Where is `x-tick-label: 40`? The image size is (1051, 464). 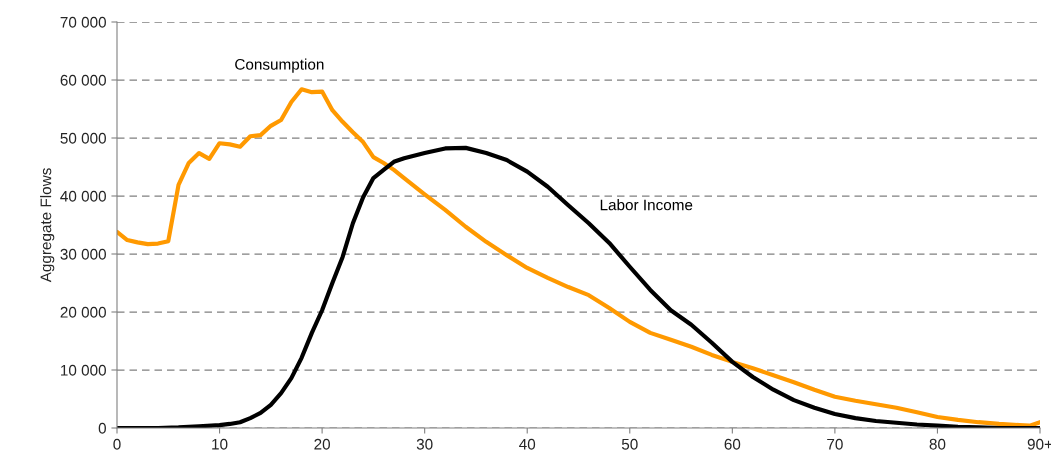
x-tick-label: 40 is located at coordinates (527, 444).